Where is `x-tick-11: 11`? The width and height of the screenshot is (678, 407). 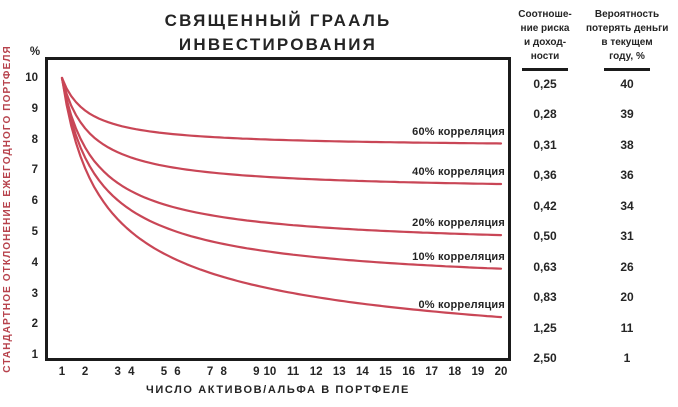
x-tick-11: 11 is located at coordinates (293, 372).